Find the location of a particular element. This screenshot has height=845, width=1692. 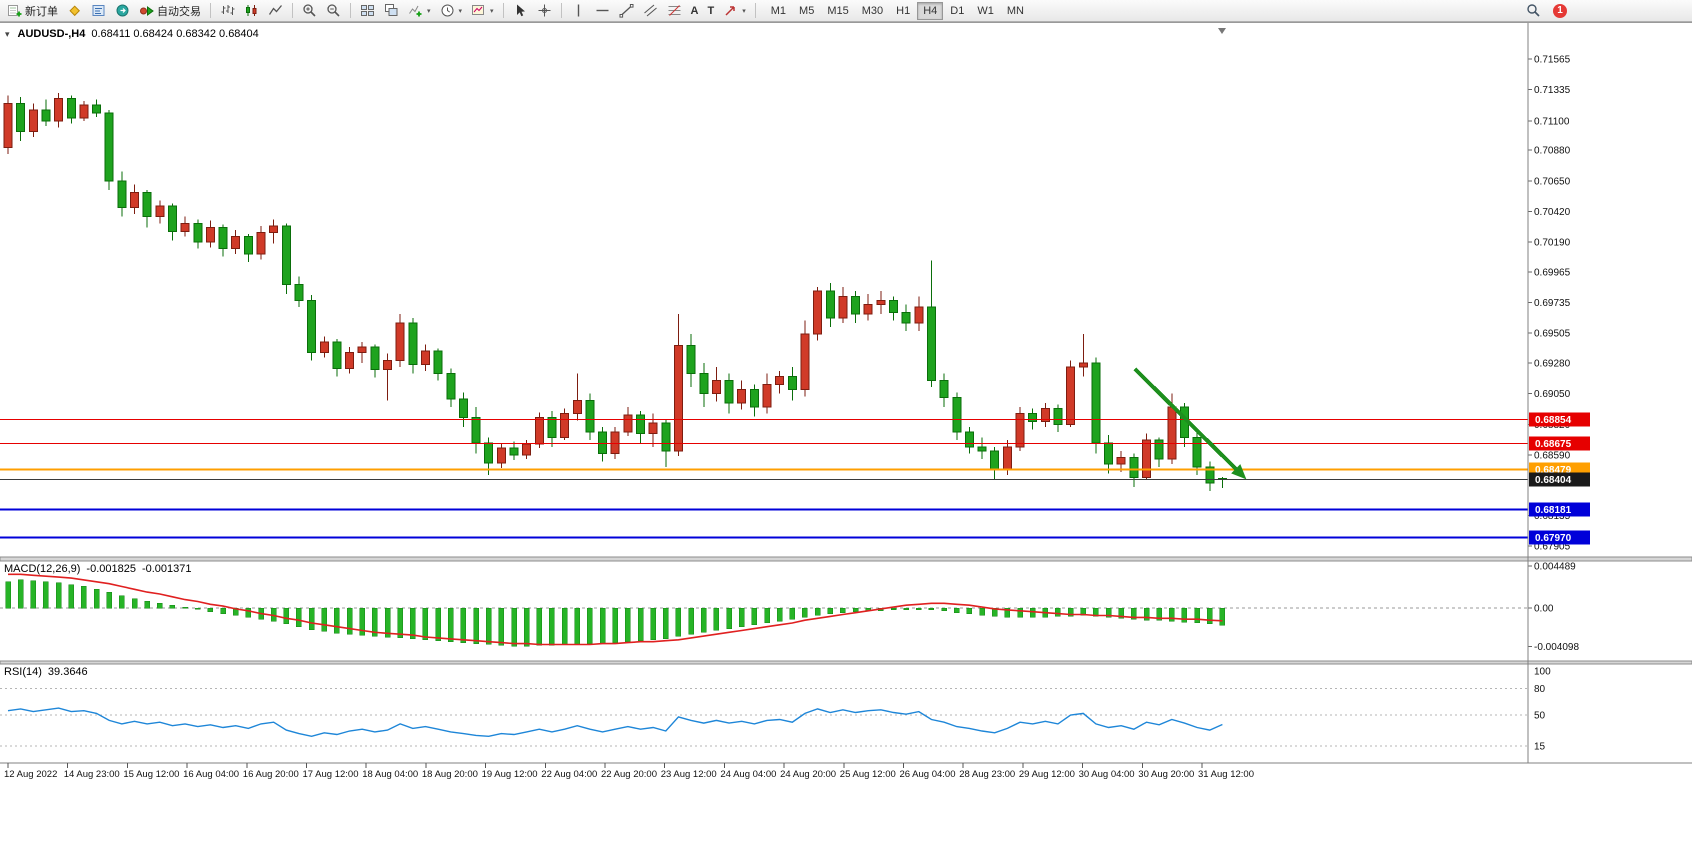

timeframe-h4: H4 is located at coordinates (930, 10).